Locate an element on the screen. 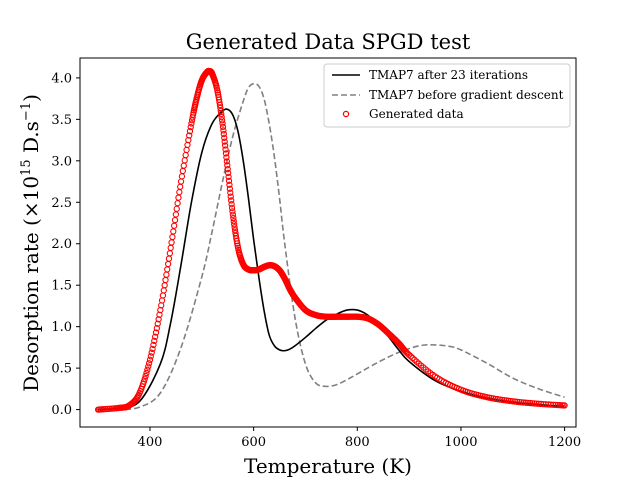  y-tick-label: 4.0 is located at coordinates (61, 78).